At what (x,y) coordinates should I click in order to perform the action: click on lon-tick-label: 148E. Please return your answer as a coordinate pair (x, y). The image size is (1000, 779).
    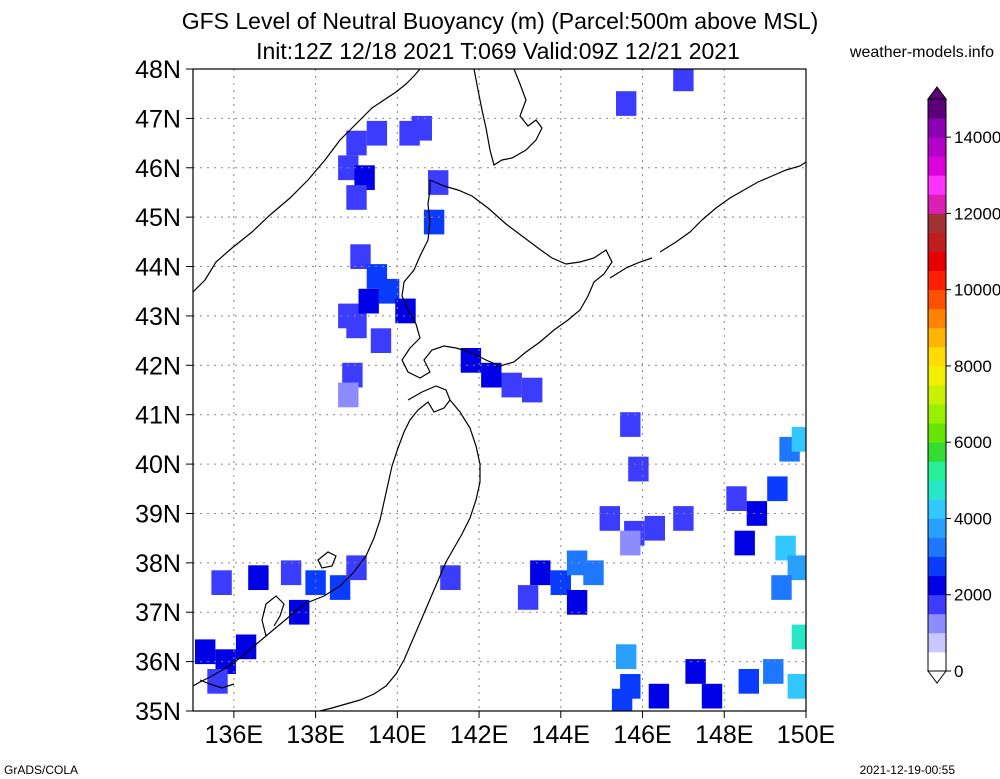
    Looking at the image, I should click on (724, 735).